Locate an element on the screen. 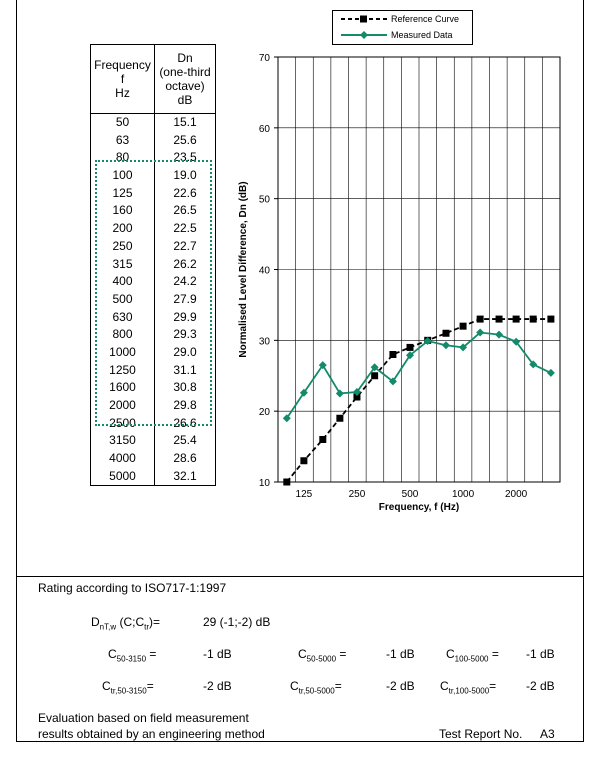 The width and height of the screenshot is (600, 758). table-row: 50 15.1 is located at coordinates (153, 123).